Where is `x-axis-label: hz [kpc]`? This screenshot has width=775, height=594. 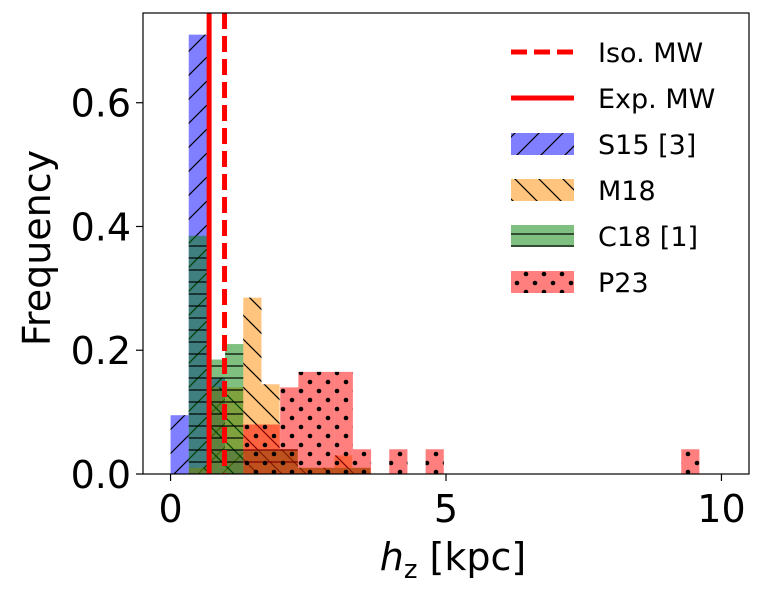 x-axis-label: hz [kpc] is located at coordinates (453, 560).